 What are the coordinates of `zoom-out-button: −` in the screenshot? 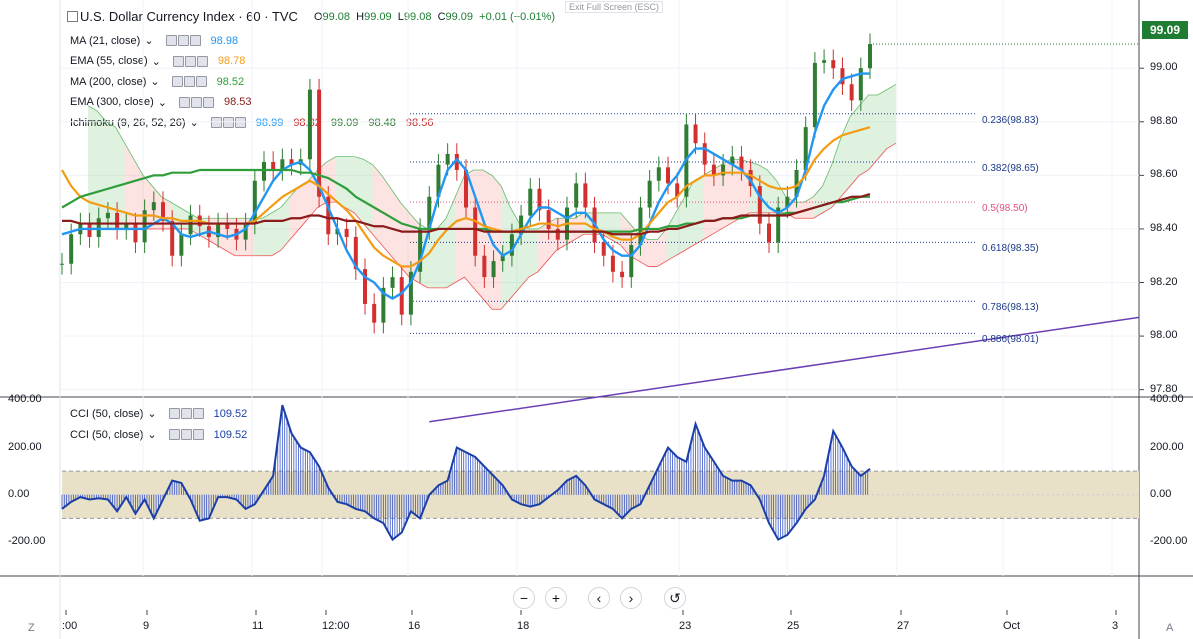 It's located at (524, 598).